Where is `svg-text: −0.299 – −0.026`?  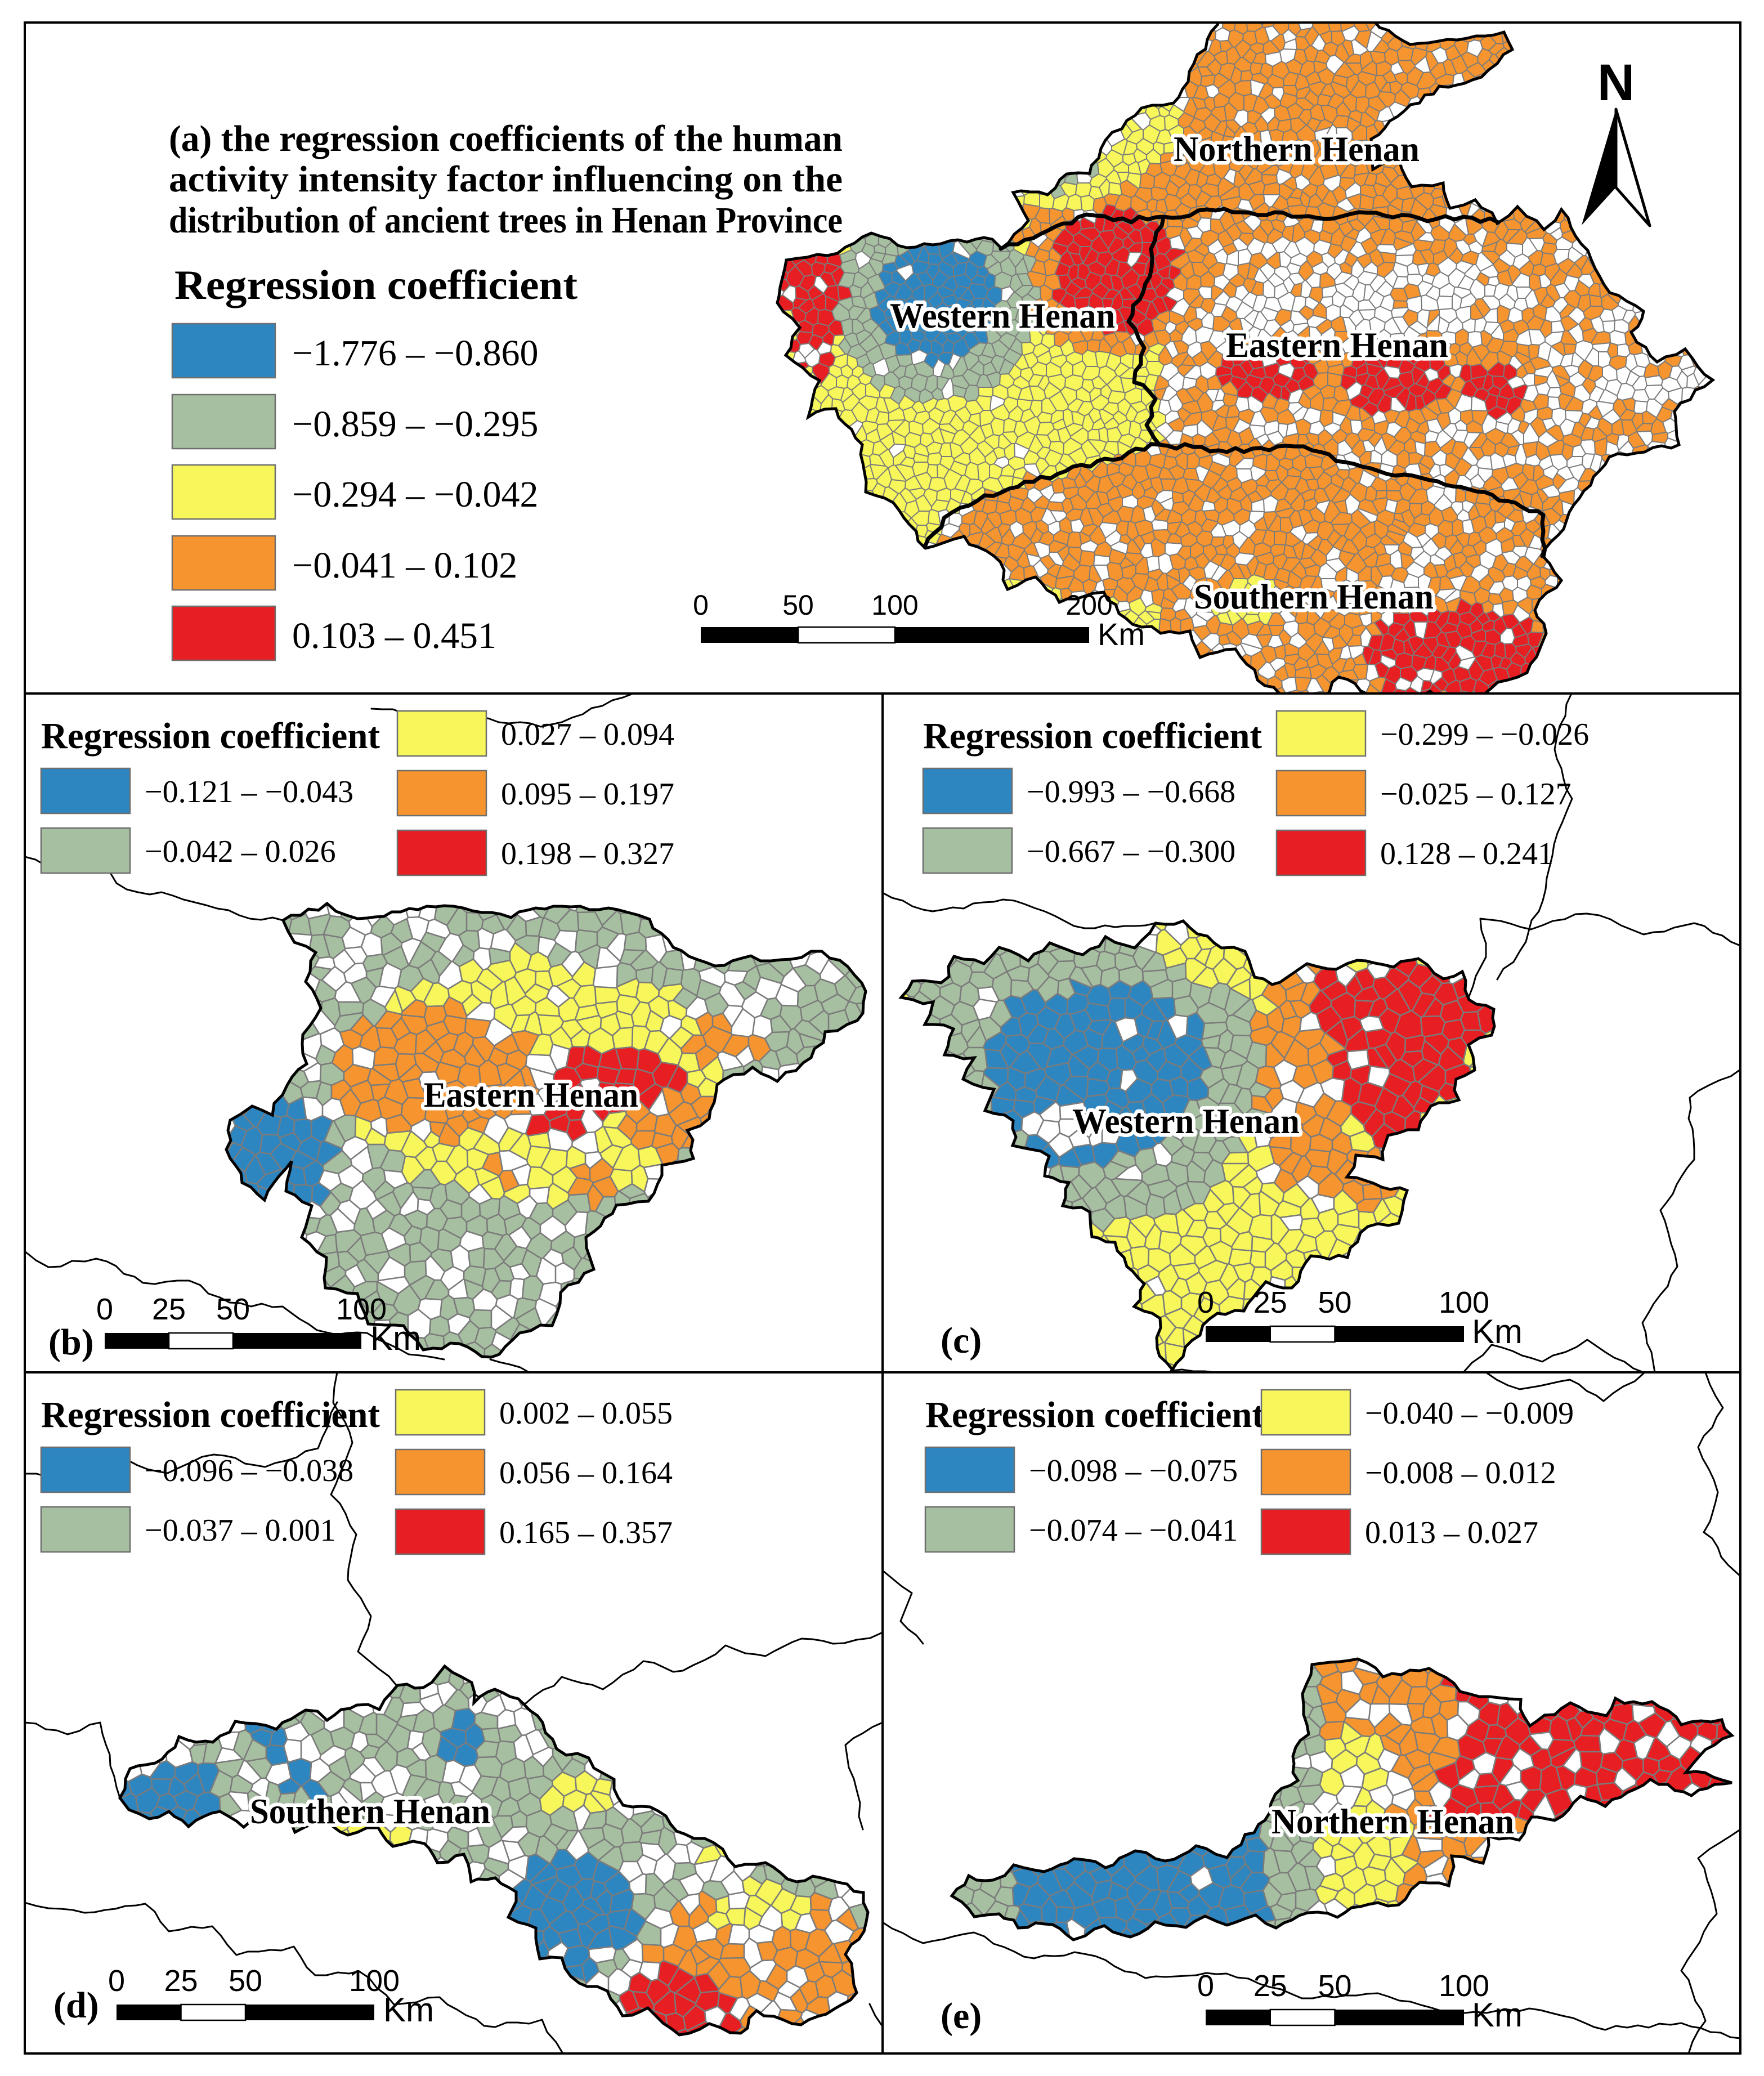 svg-text: −0.299 – −0.026 is located at coordinates (1484, 734).